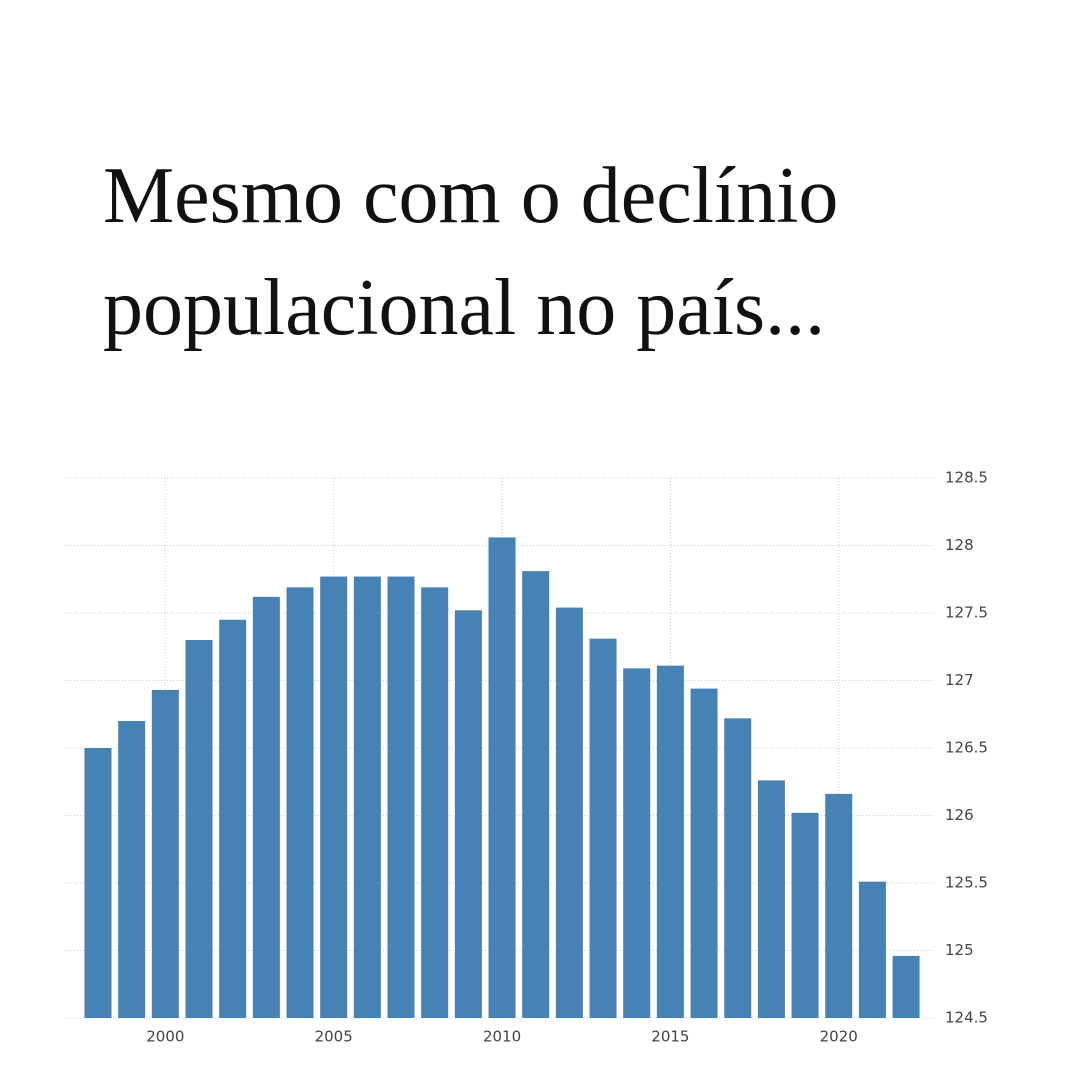 The image size is (1080, 1080). What do you see at coordinates (165, 1037) in the screenshot?
I see `x-tick-label: 2000` at bounding box center [165, 1037].